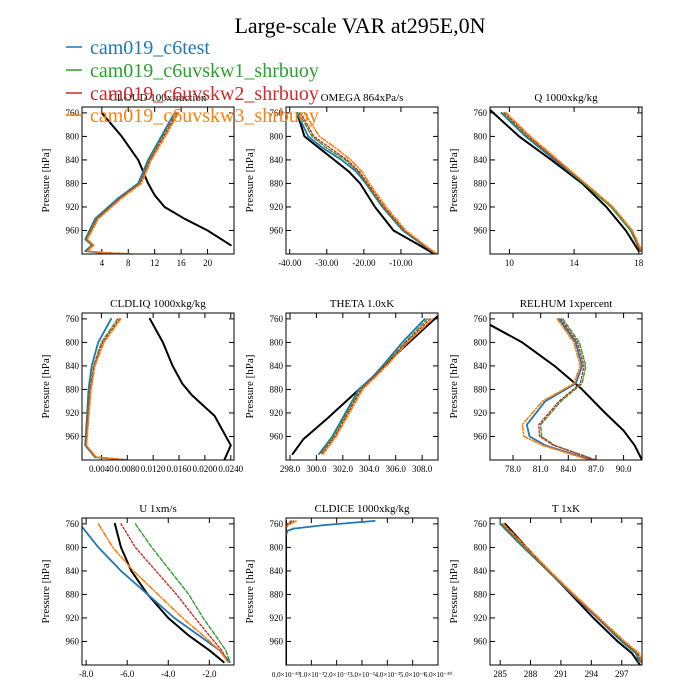  What do you see at coordinates (531, 674) in the screenshot?
I see `x-tick-label: 288` at bounding box center [531, 674].